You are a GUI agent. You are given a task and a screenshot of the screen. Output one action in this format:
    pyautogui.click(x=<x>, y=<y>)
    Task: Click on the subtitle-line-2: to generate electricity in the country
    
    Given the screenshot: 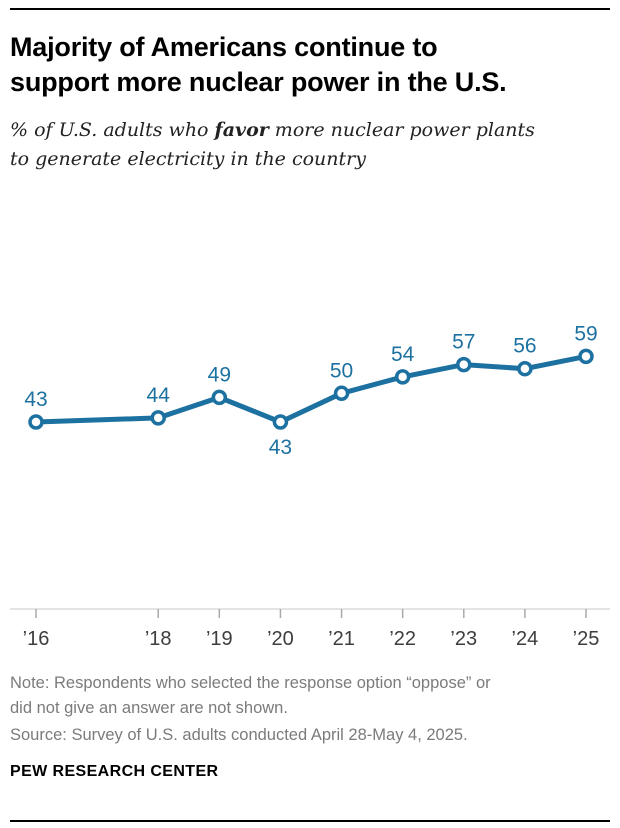 What is the action you would take?
    pyautogui.click(x=188, y=158)
    